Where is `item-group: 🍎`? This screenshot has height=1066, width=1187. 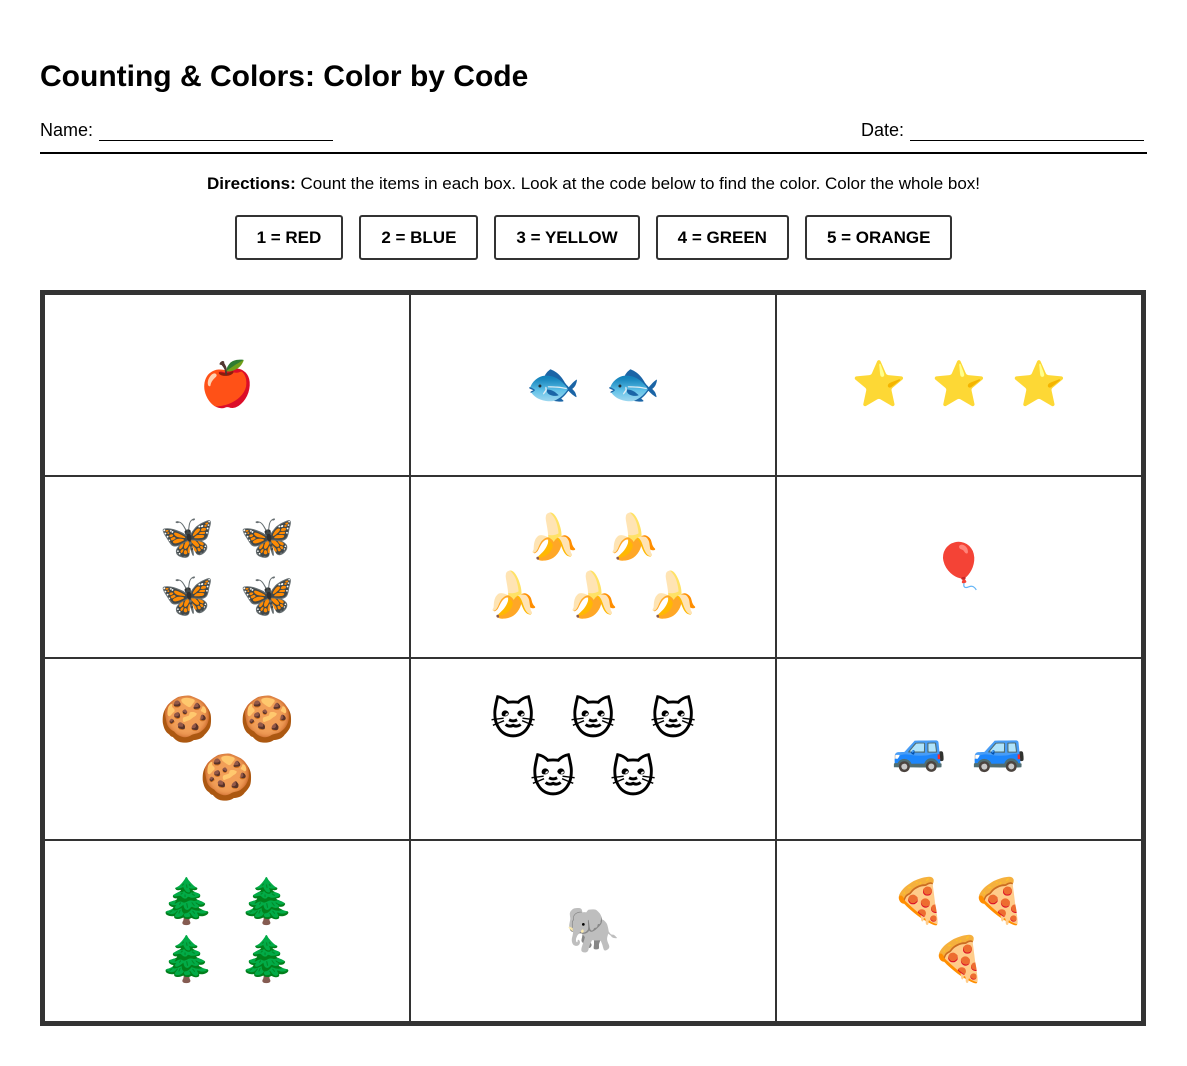
item-group: 🍎 is located at coordinates (227, 385).